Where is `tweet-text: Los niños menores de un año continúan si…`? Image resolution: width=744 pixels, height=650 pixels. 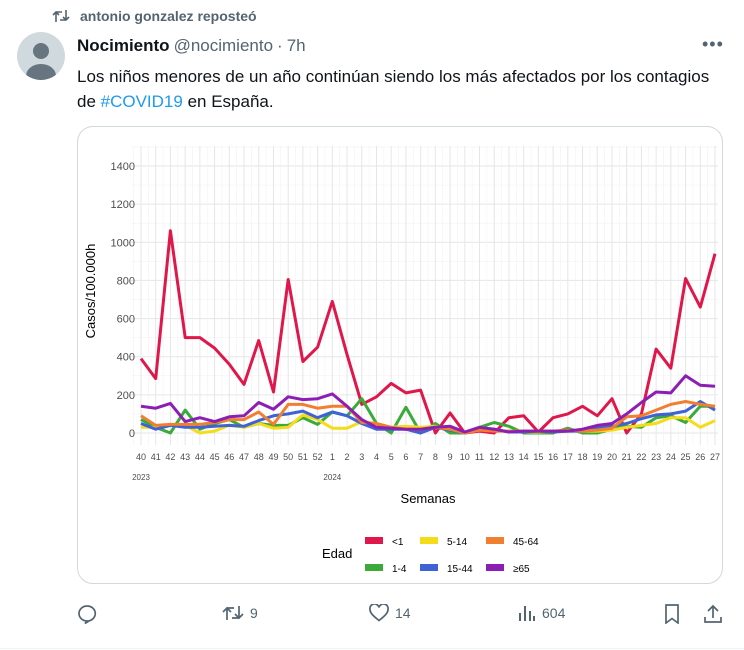
tweet-text: Los niños menores de un año continúan si… is located at coordinates (397, 89).